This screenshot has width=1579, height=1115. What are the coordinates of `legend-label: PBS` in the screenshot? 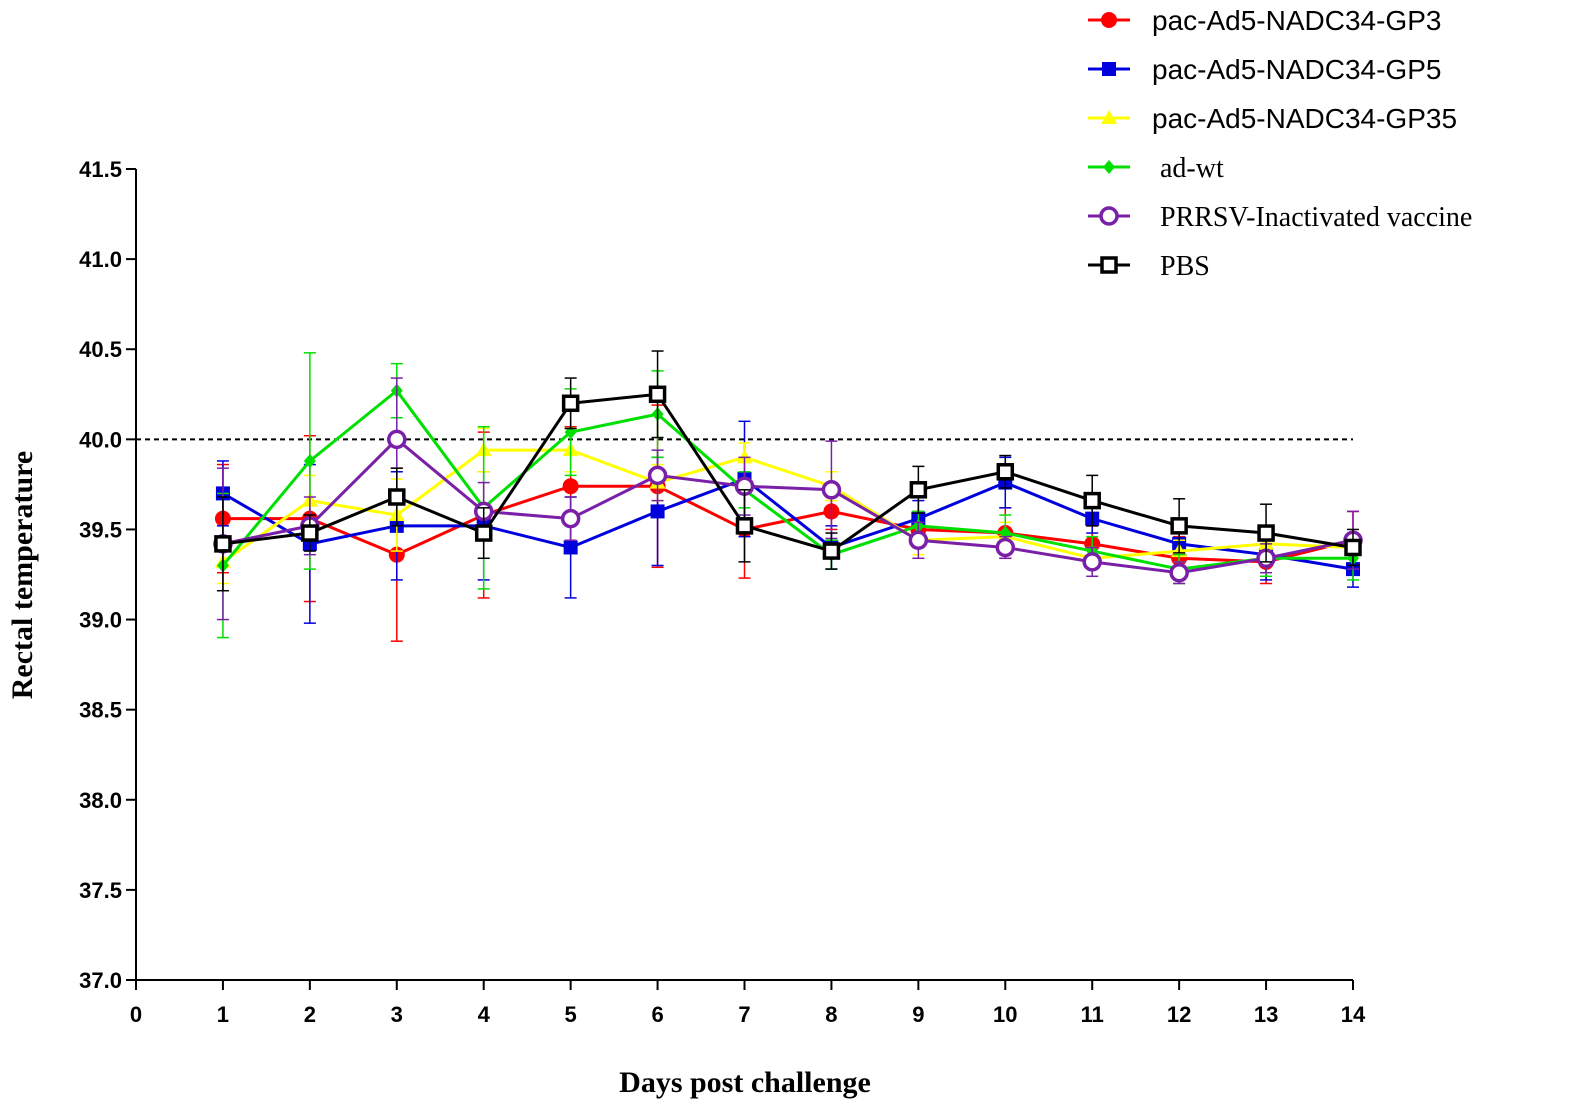 It's located at (1185, 266).